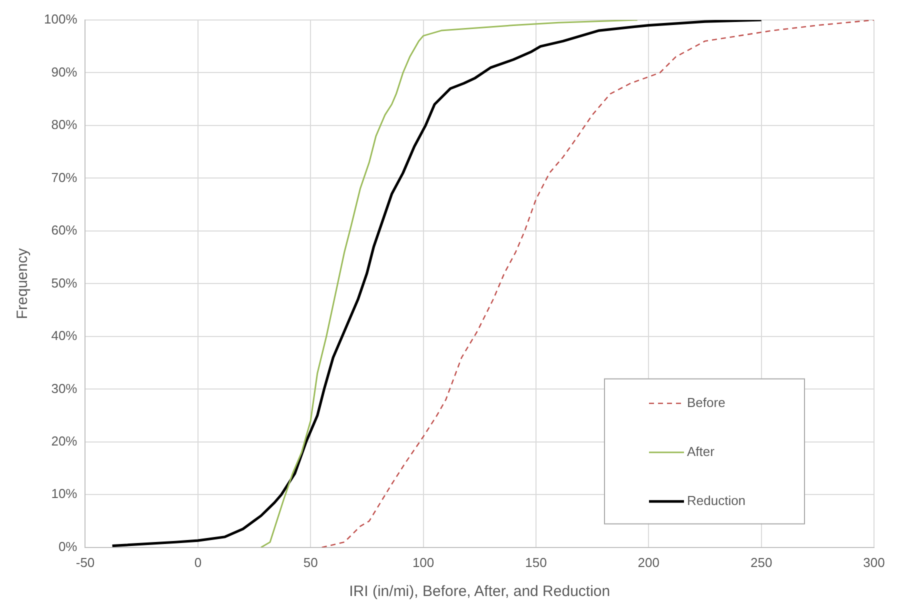 The height and width of the screenshot is (607, 904). What do you see at coordinates (64, 230) in the screenshot?
I see `y-tick-label: 60%` at bounding box center [64, 230].